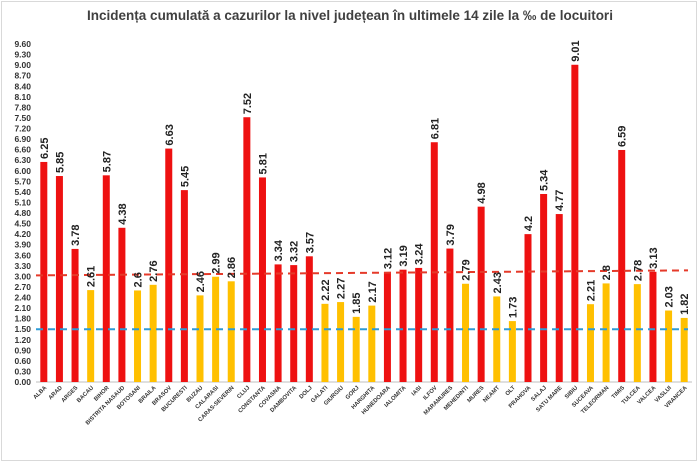 The height and width of the screenshot is (464, 700). Describe the element at coordinates (247, 249) in the screenshot. I see `bar-cluj` at that location.